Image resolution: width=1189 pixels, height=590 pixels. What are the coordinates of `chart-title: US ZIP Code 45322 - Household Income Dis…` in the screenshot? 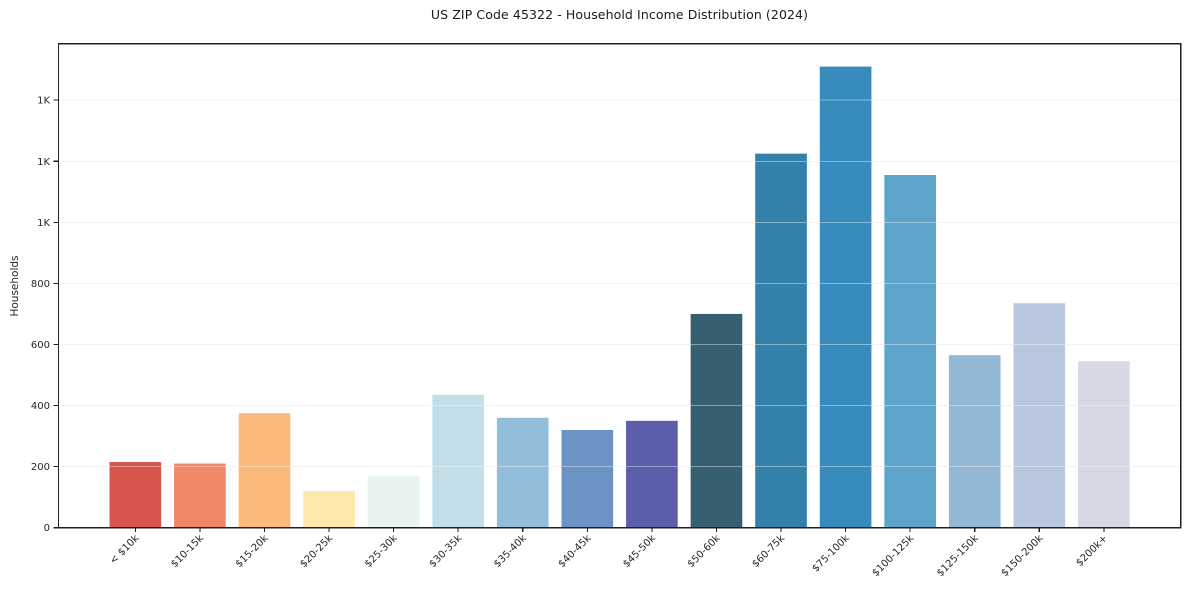 It's located at (619, 14).